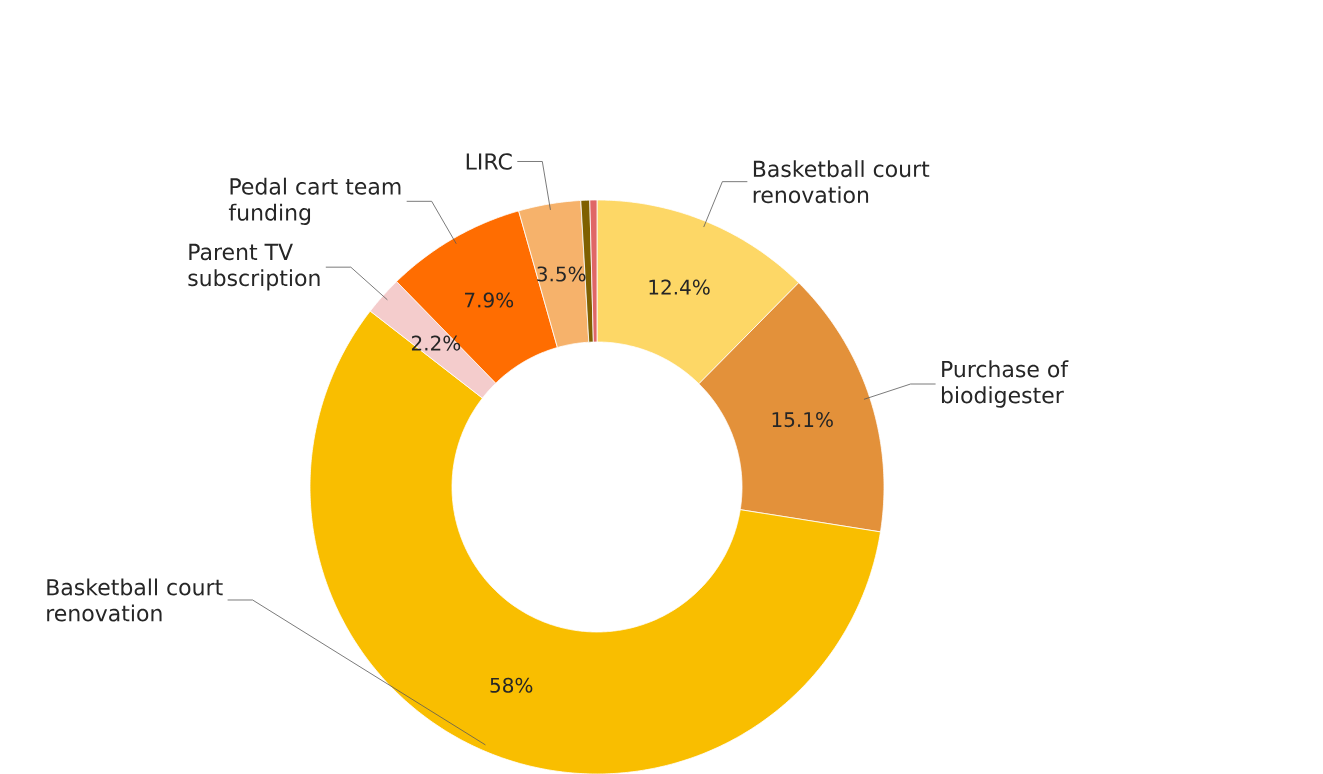 The image size is (1323, 774). What do you see at coordinates (314, 201) in the screenshot?
I see `slice-label: Pedal cart team funding` at bounding box center [314, 201].